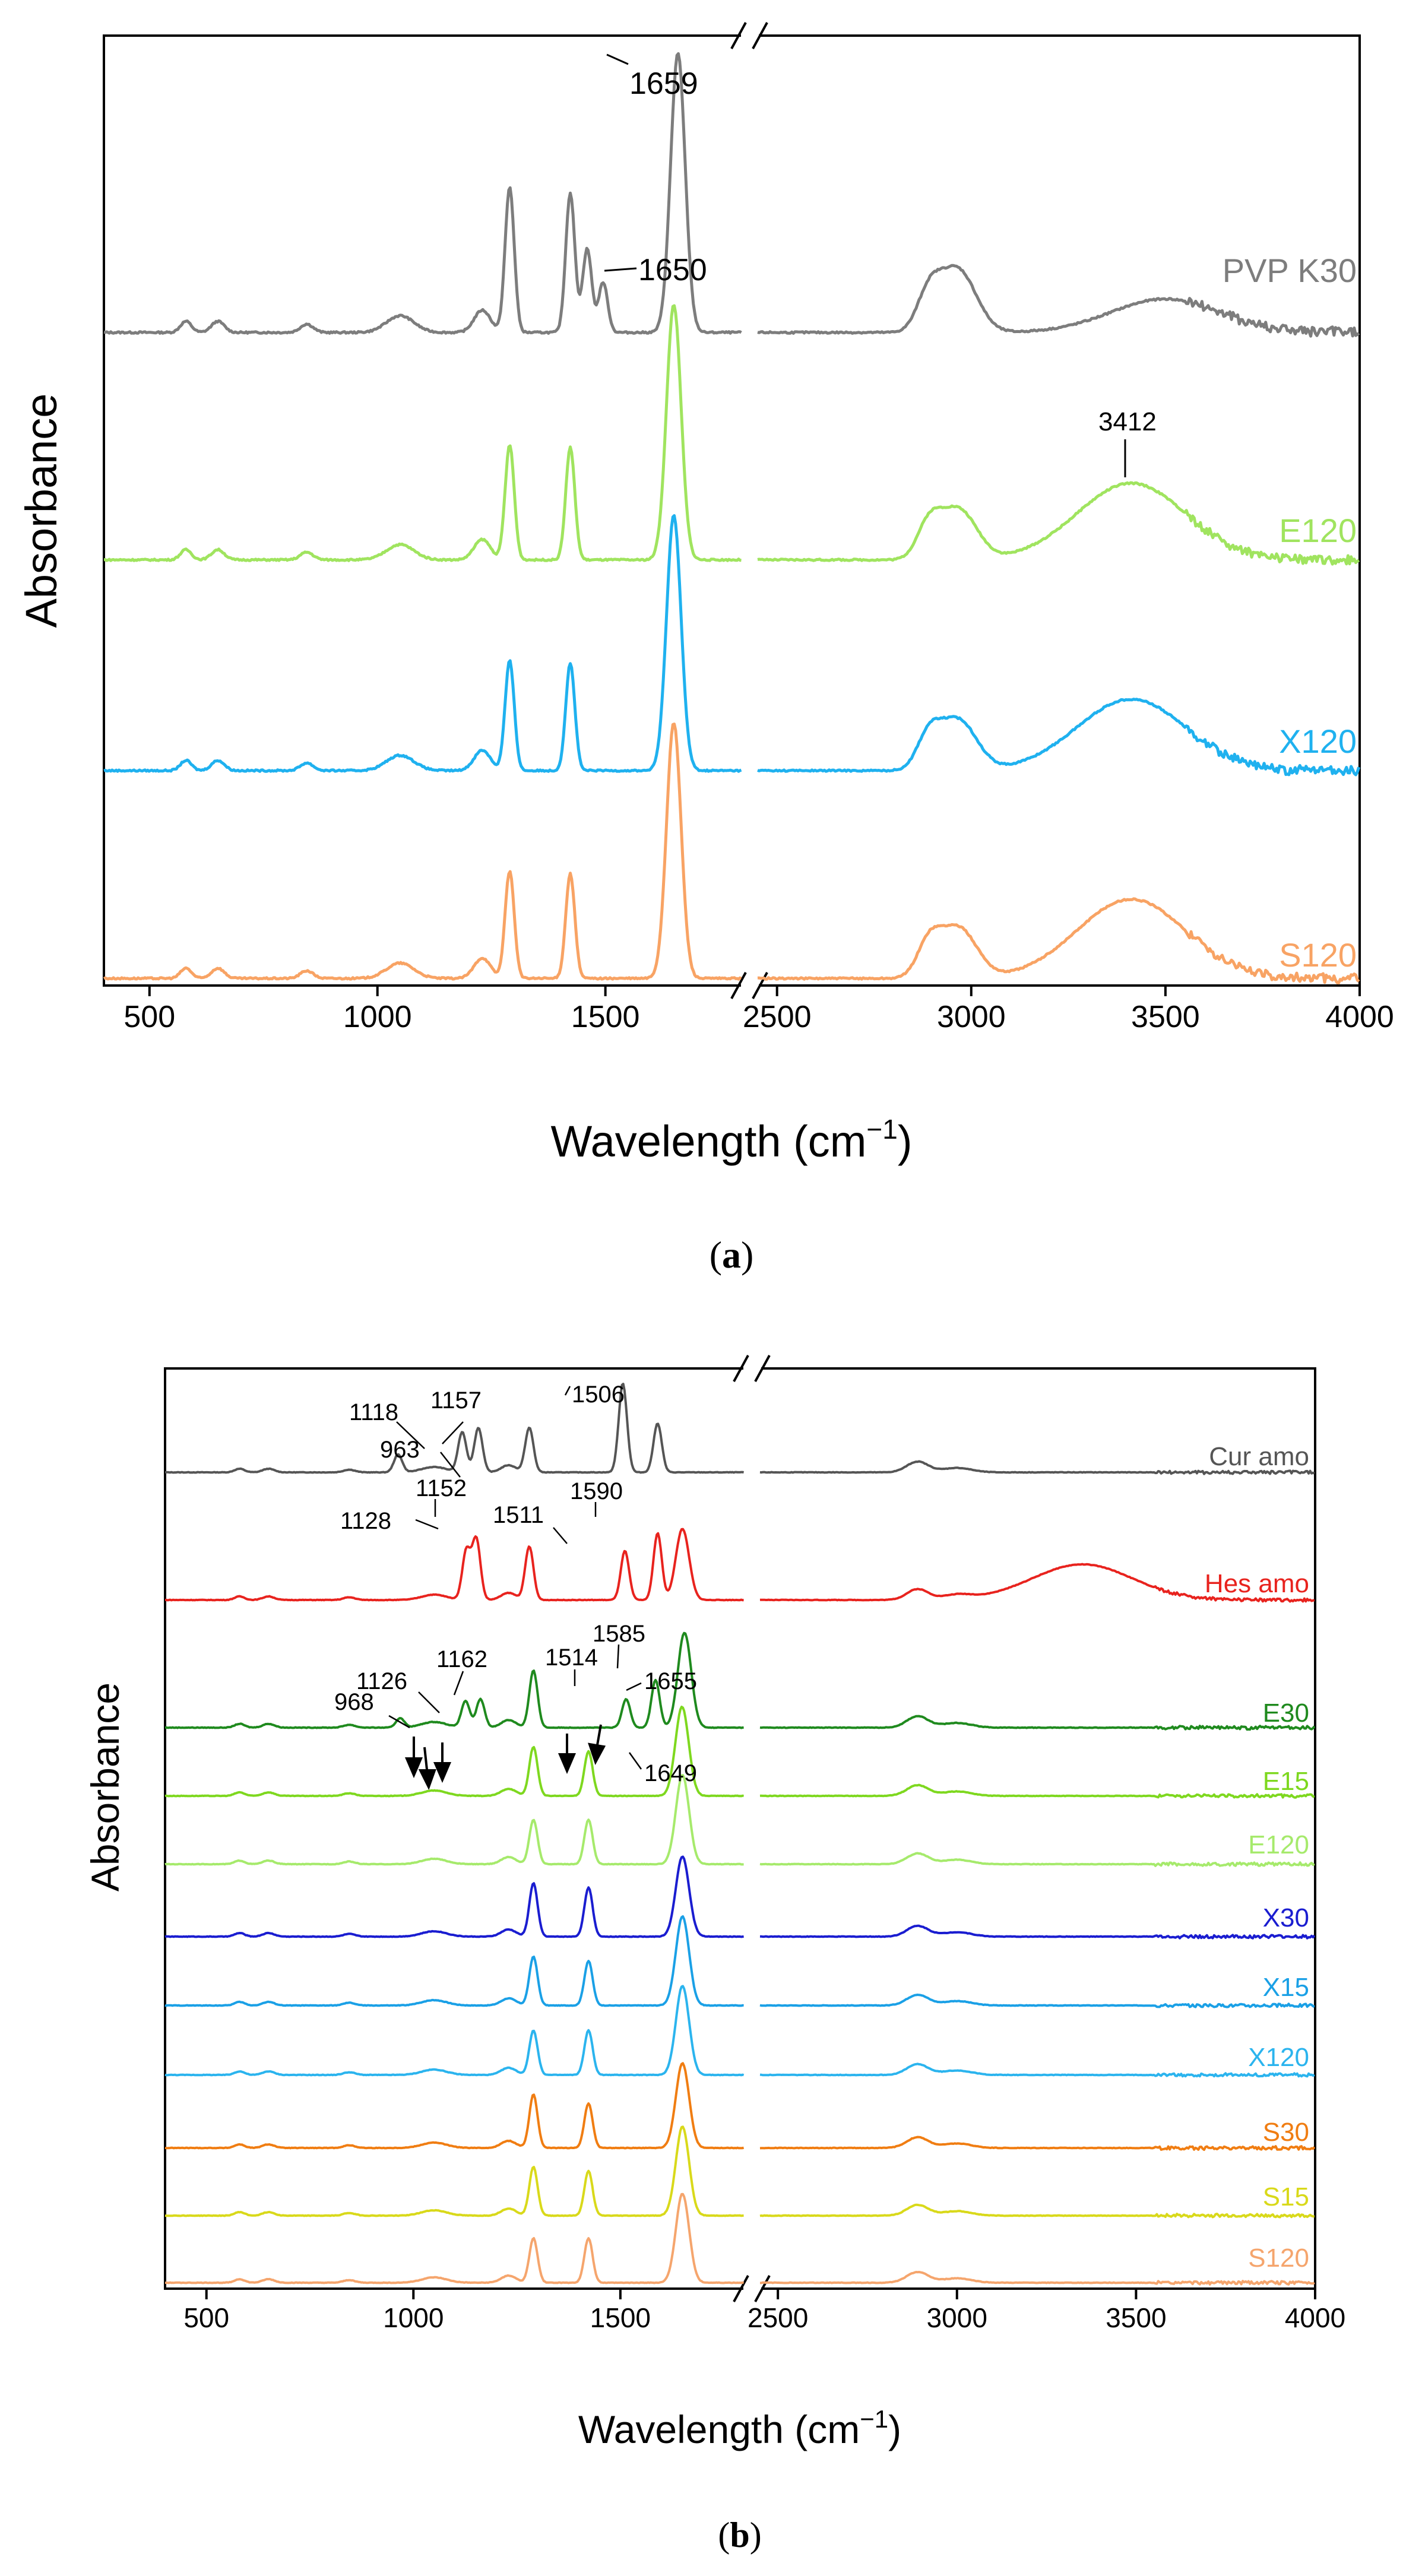  Describe the element at coordinates (762, 1368) in the screenshot. I see `axis-break-mark-b2` at that location.